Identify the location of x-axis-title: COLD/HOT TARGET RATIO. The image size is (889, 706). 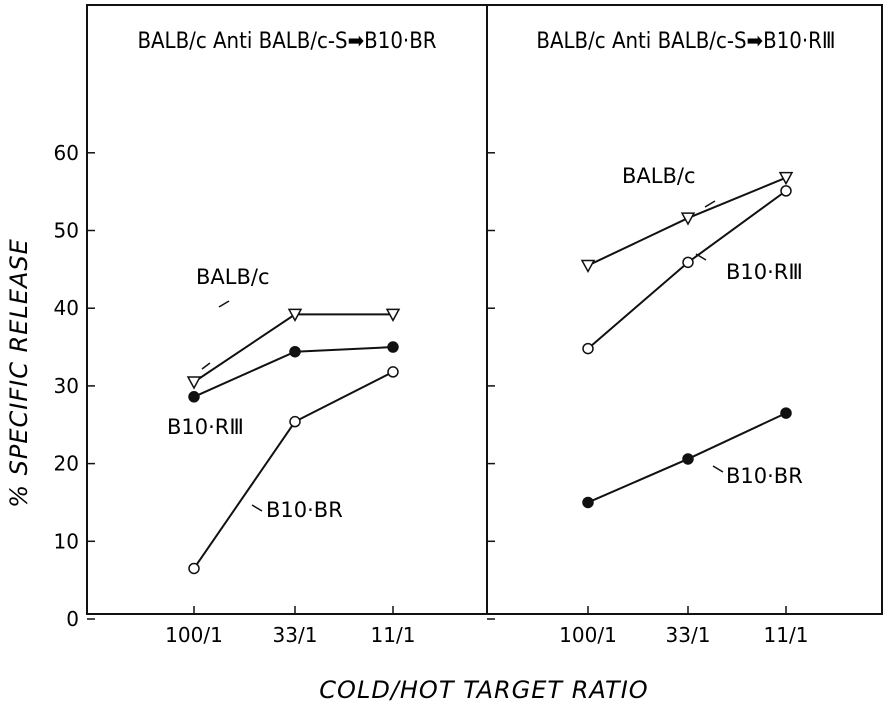
(483, 690).